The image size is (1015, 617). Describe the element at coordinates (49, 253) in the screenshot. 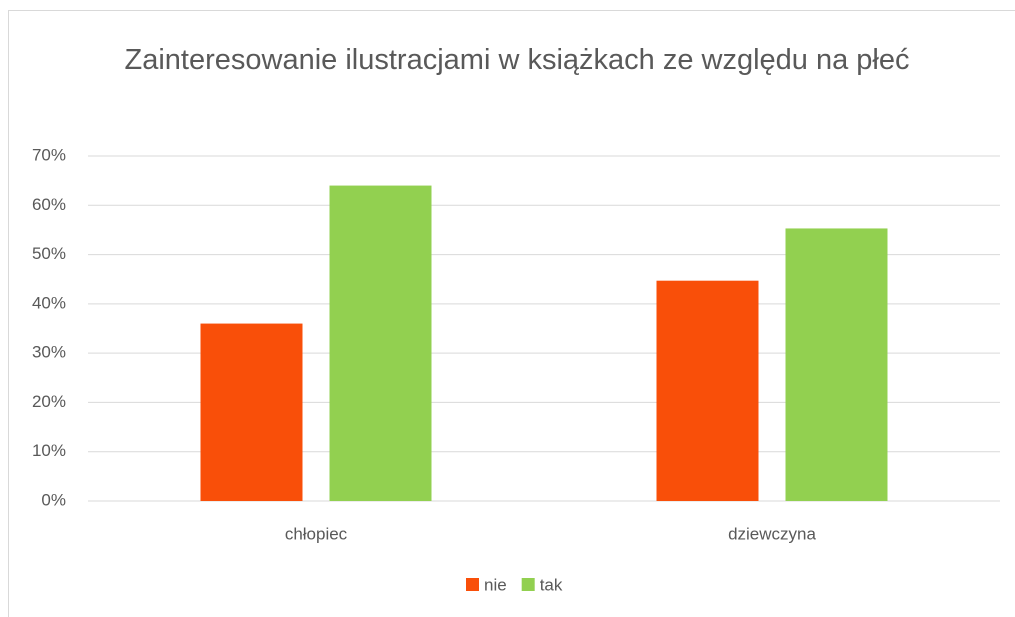

I see `y-tick-label: 50%` at that location.